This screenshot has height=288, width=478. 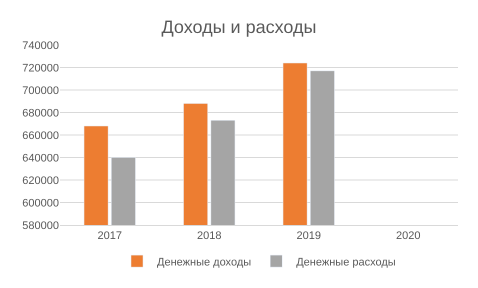 What do you see at coordinates (40, 90) in the screenshot?
I see `y-tick-label: 700000` at bounding box center [40, 90].